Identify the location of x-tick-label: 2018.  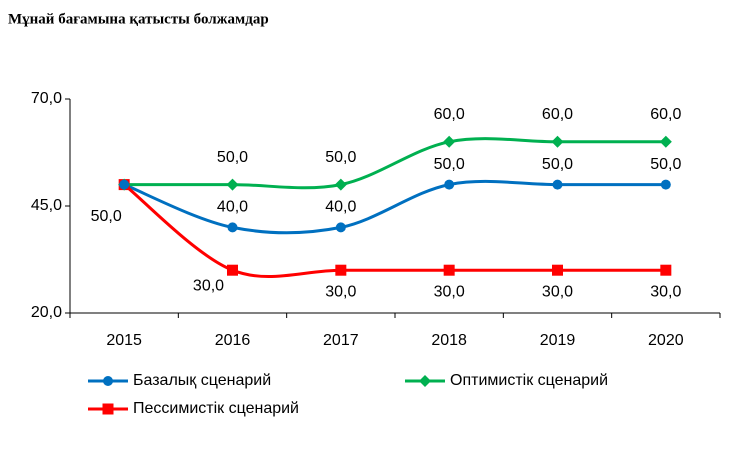
(449, 340).